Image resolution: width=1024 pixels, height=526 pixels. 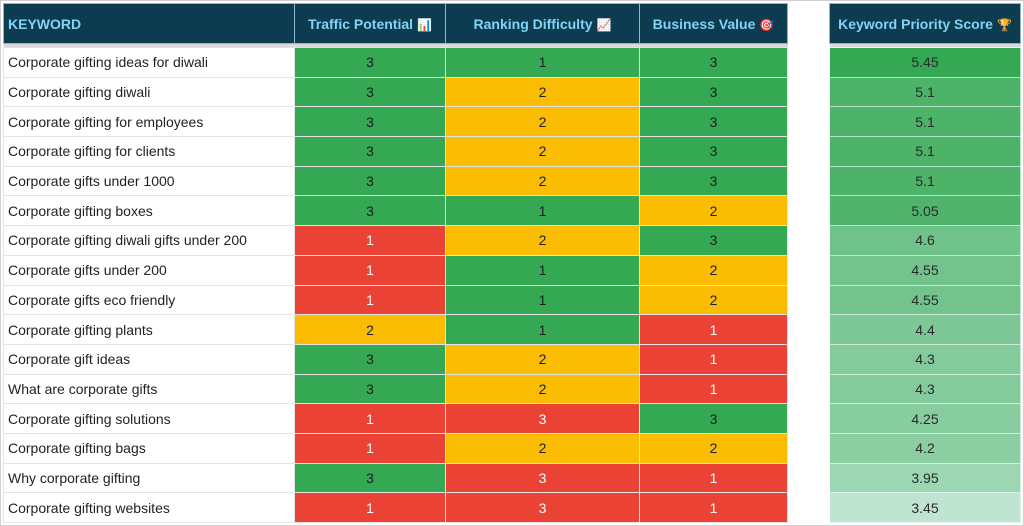 I want to click on priority-score-cell: 4.2, so click(x=925, y=448).